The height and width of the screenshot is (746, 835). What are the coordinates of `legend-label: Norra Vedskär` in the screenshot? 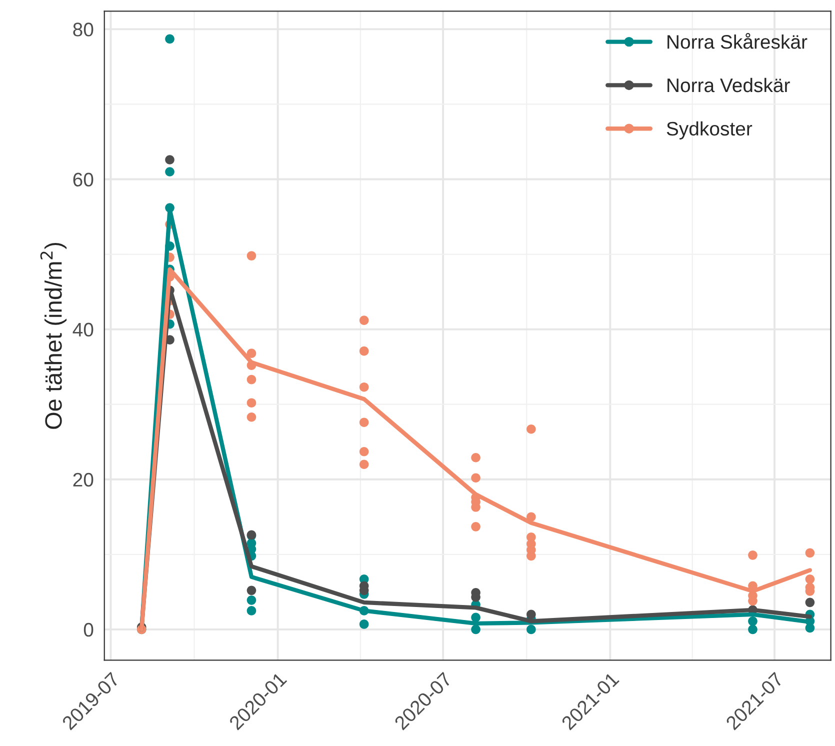 It's located at (729, 85).